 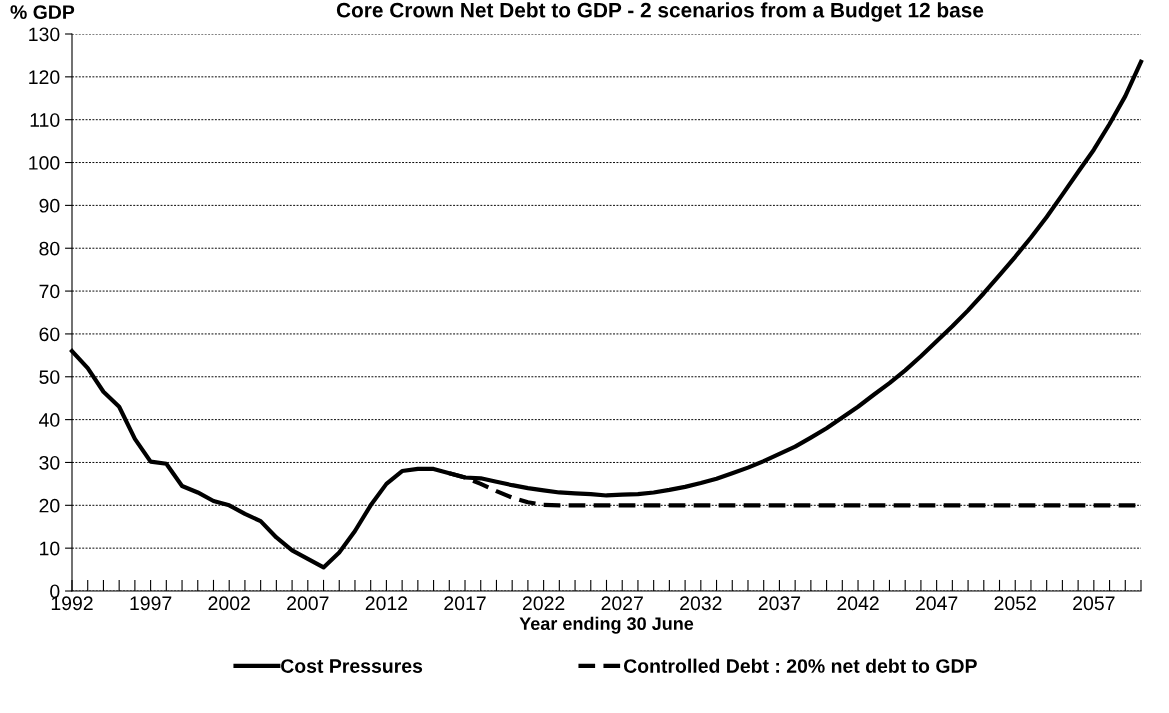 I want to click on x-tick-label: 2022, so click(x=543, y=603).